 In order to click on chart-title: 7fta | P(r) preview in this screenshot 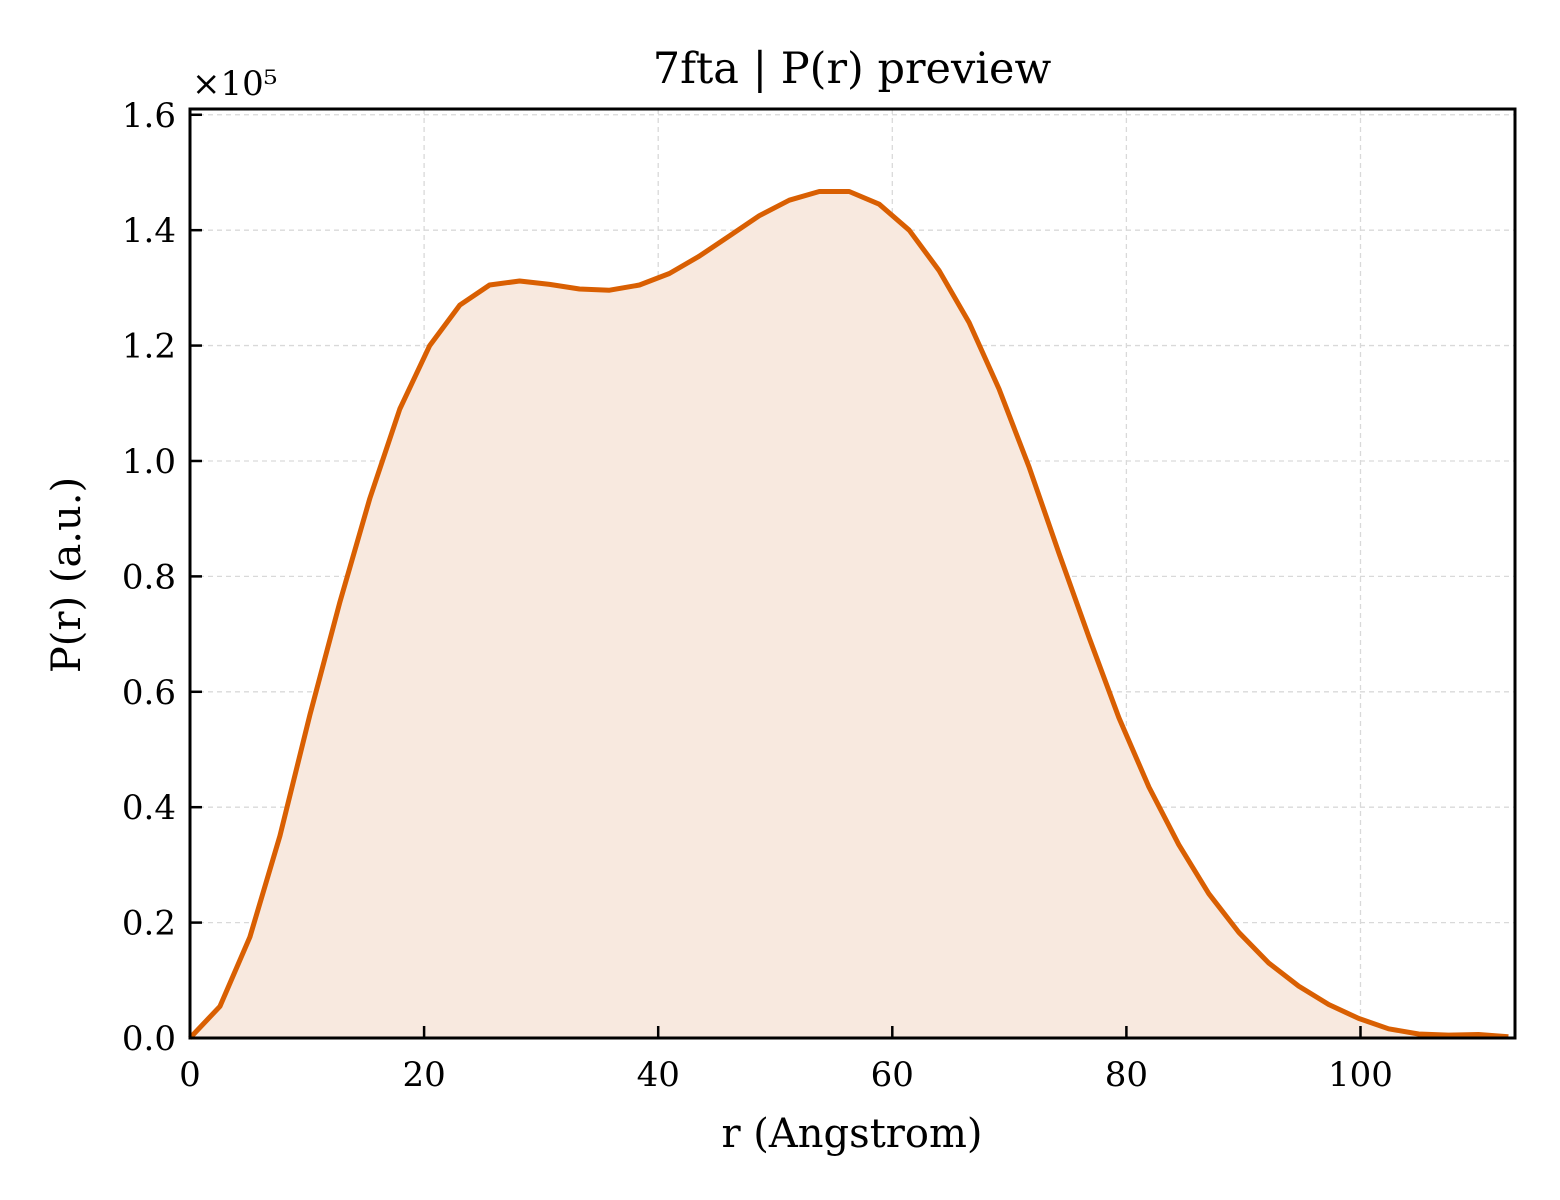, I will do `click(852, 69)`.